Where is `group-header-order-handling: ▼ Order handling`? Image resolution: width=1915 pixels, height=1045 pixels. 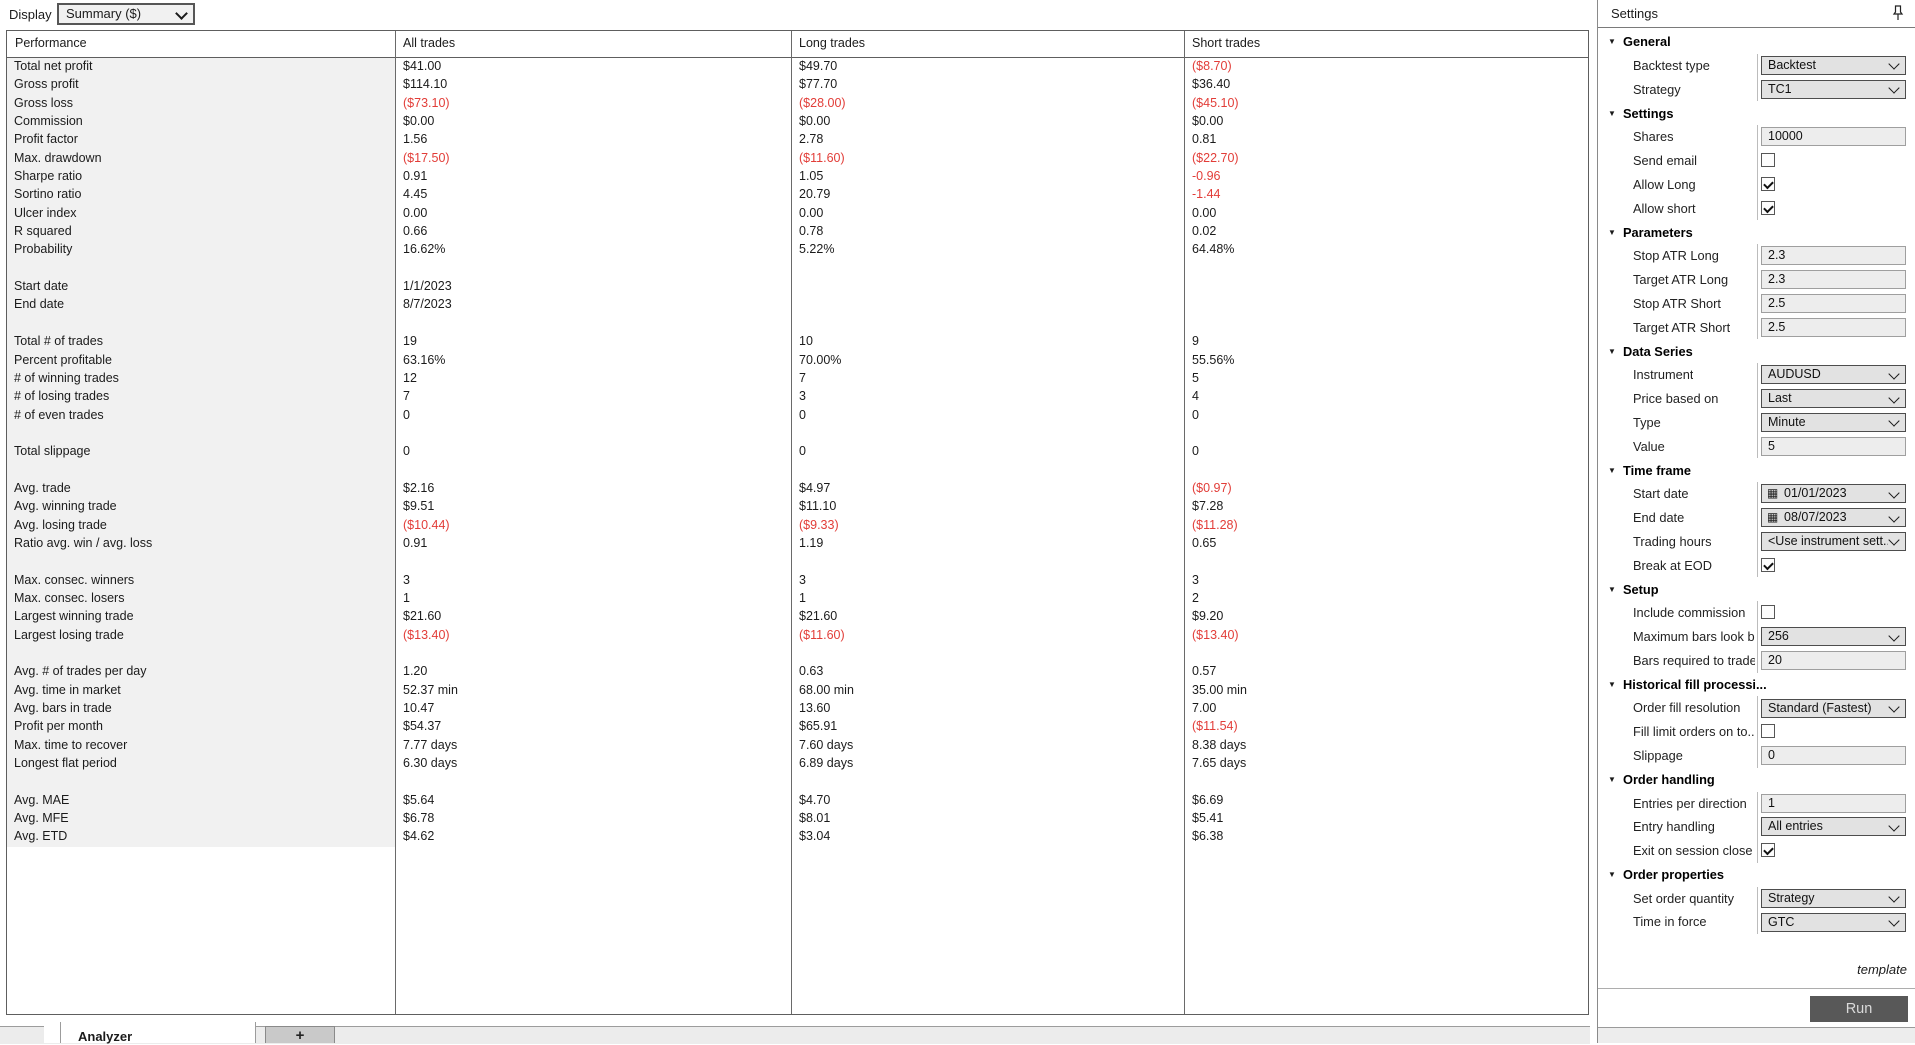
group-header-order-handling: ▼ Order handling is located at coordinates (1754, 780).